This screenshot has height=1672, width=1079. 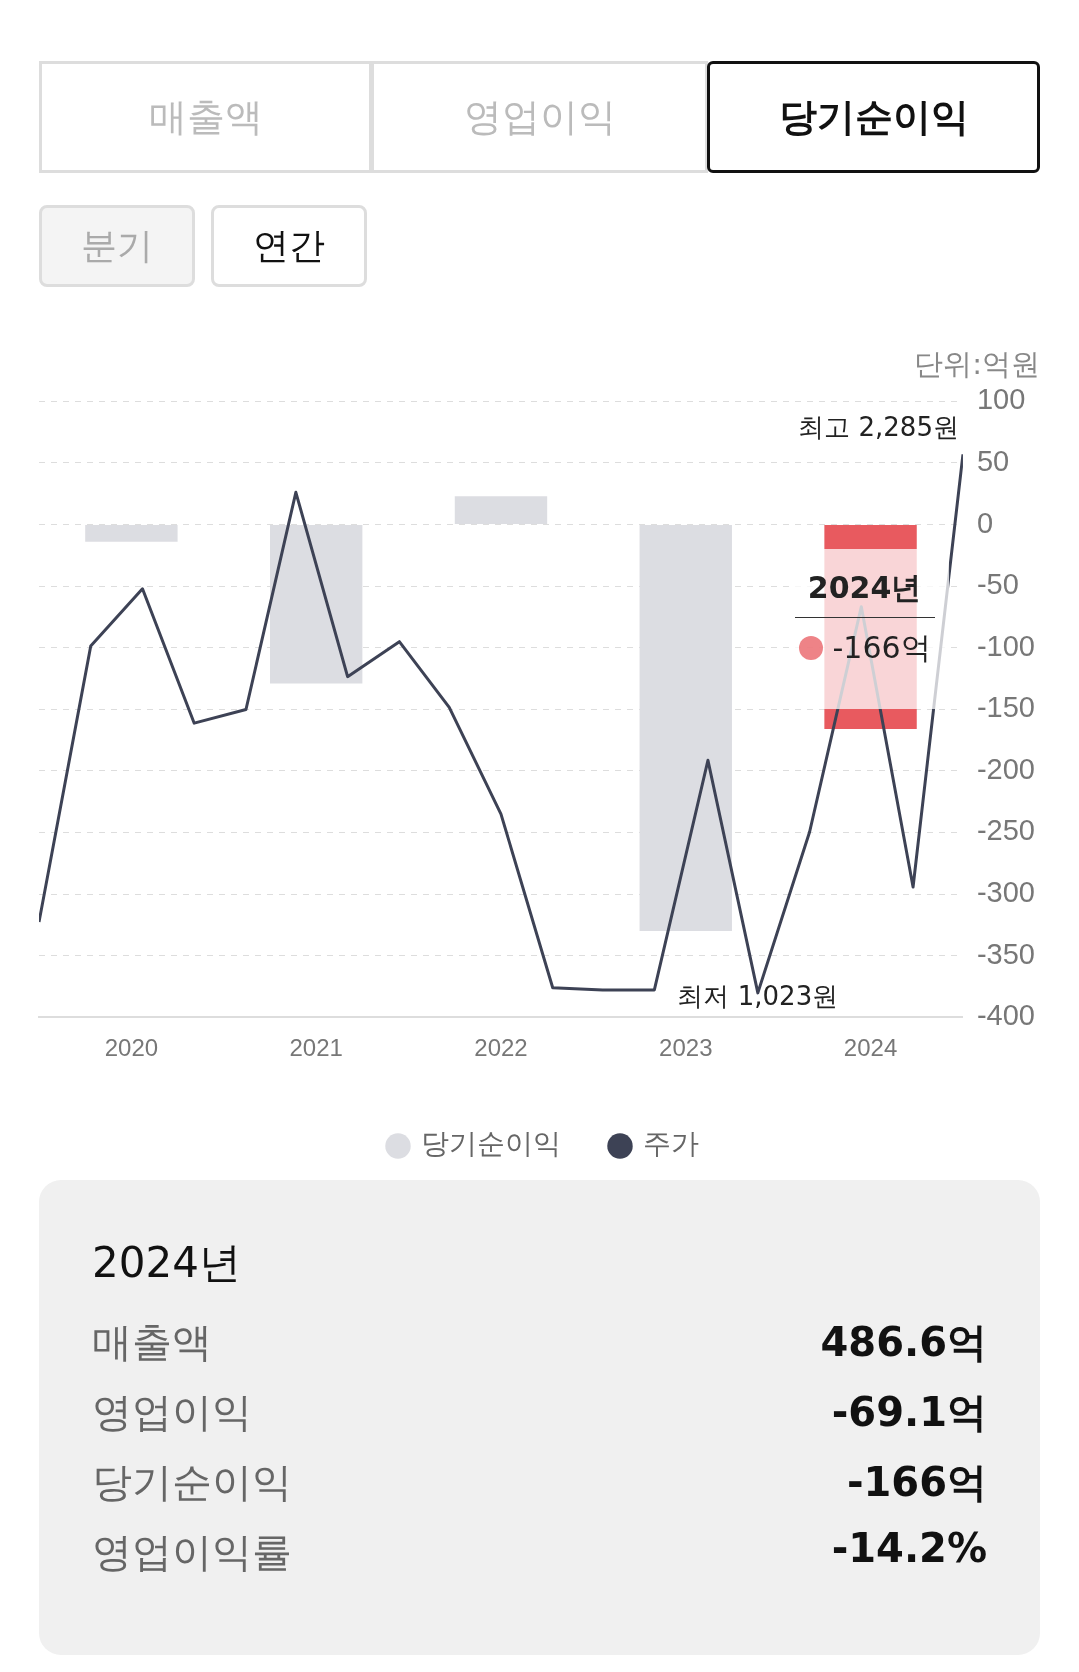 What do you see at coordinates (1005, 953) in the screenshot?
I see `y-tick-label: -350` at bounding box center [1005, 953].